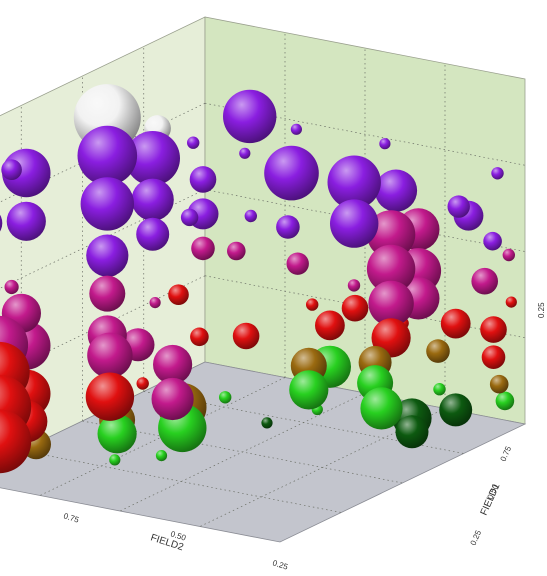  I want to click on z-tick-label: 0.25, so click(541, 310).